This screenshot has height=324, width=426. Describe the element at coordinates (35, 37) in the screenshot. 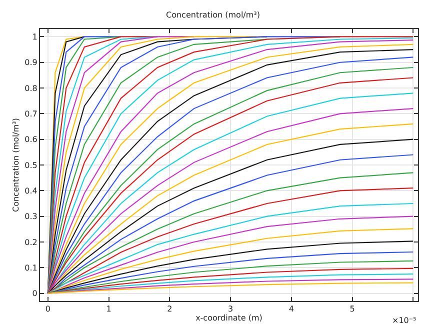

I see `y-tick-label: 1` at that location.